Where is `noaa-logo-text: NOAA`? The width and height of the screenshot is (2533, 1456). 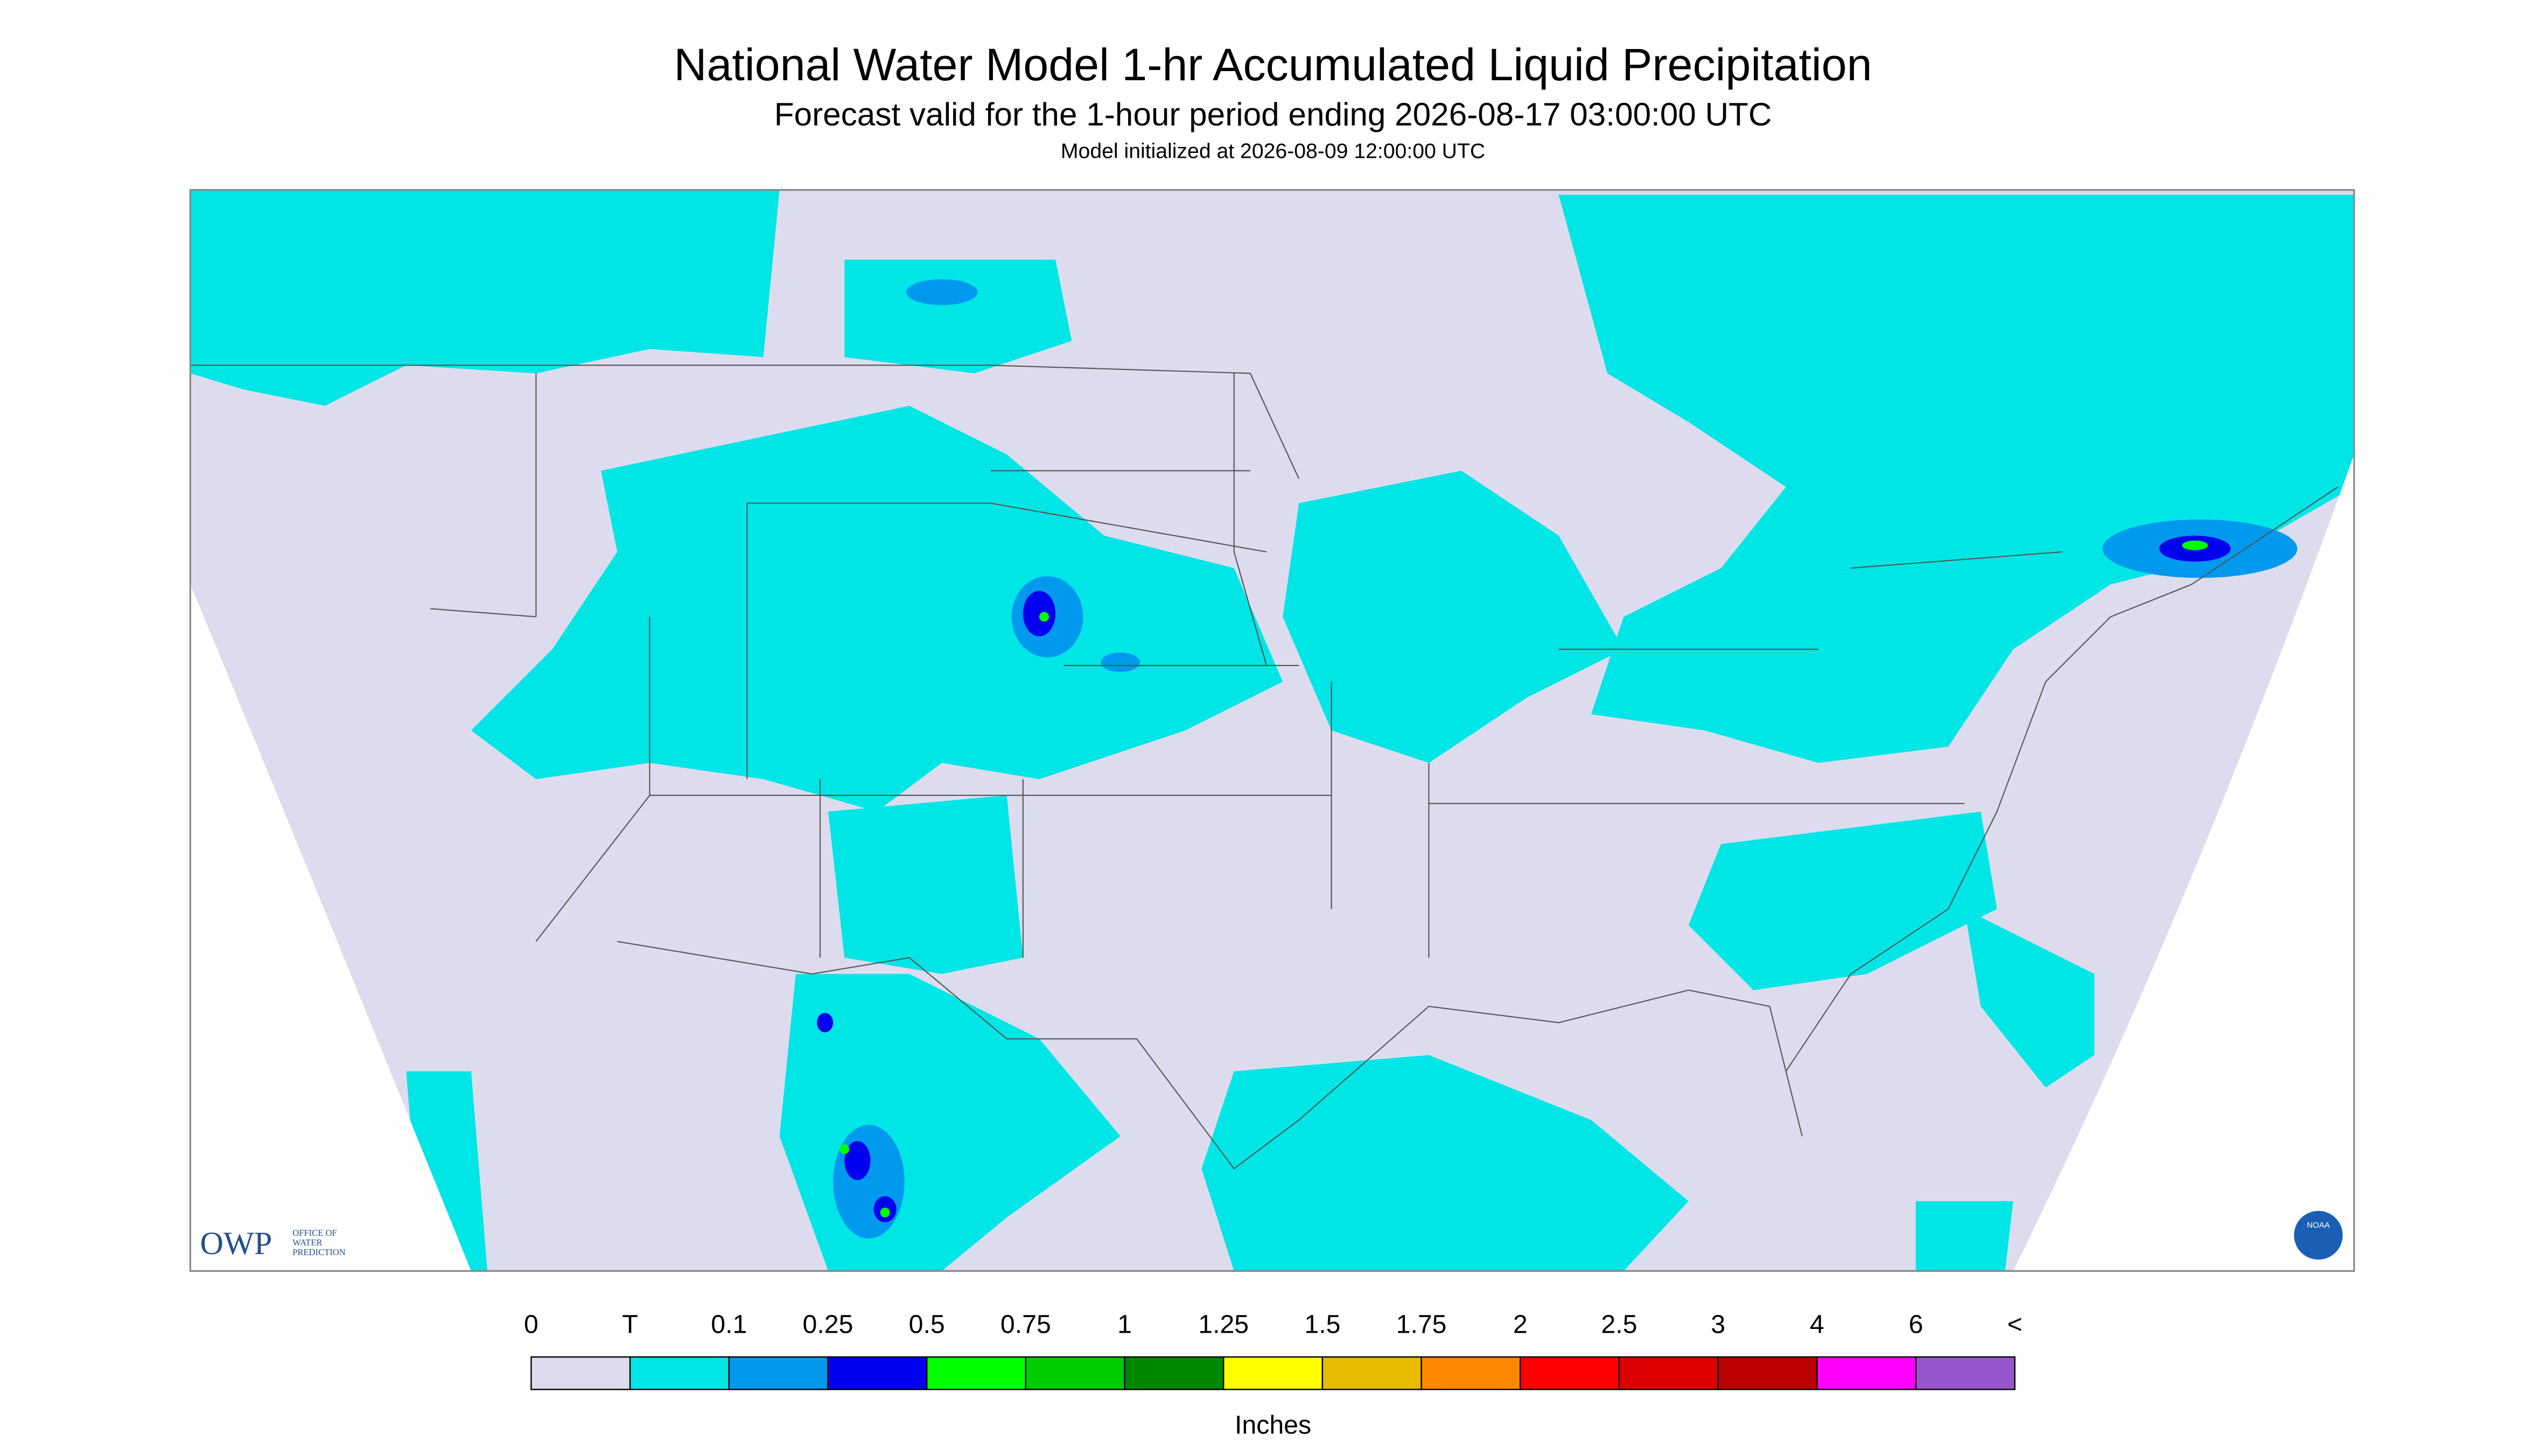
noaa-logo-text: NOAA is located at coordinates (2319, 1225).